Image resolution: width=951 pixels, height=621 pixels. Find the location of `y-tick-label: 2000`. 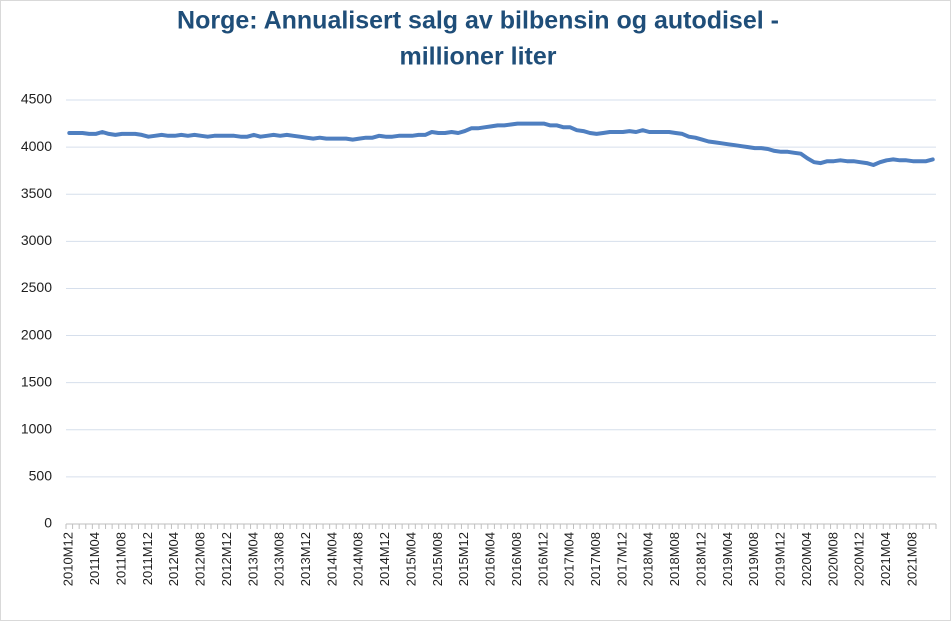

y-tick-label: 2000 is located at coordinates (36, 334).